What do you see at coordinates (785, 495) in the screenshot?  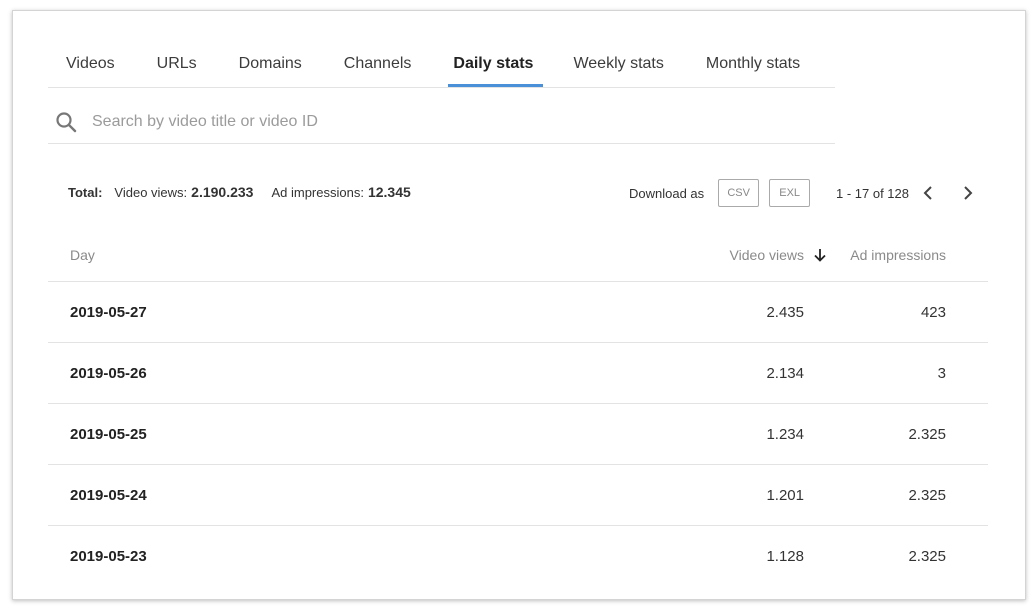 I see `cell-video-views: 1.201` at bounding box center [785, 495].